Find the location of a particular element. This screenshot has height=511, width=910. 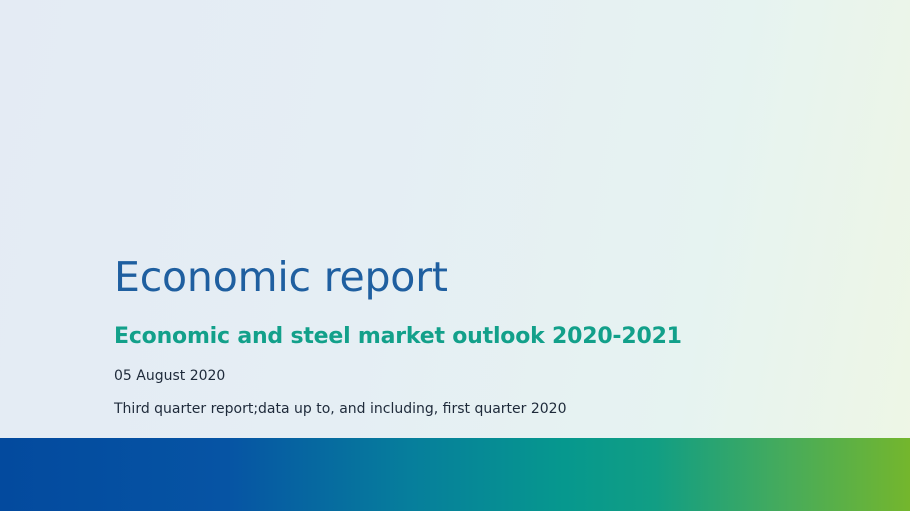

gradient-footer-band is located at coordinates (455, 474).